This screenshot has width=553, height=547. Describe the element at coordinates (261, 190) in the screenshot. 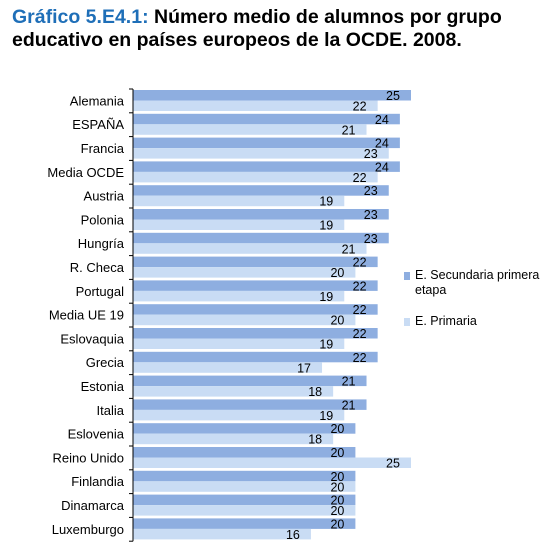

I see `bar-secundaria-austria` at that location.